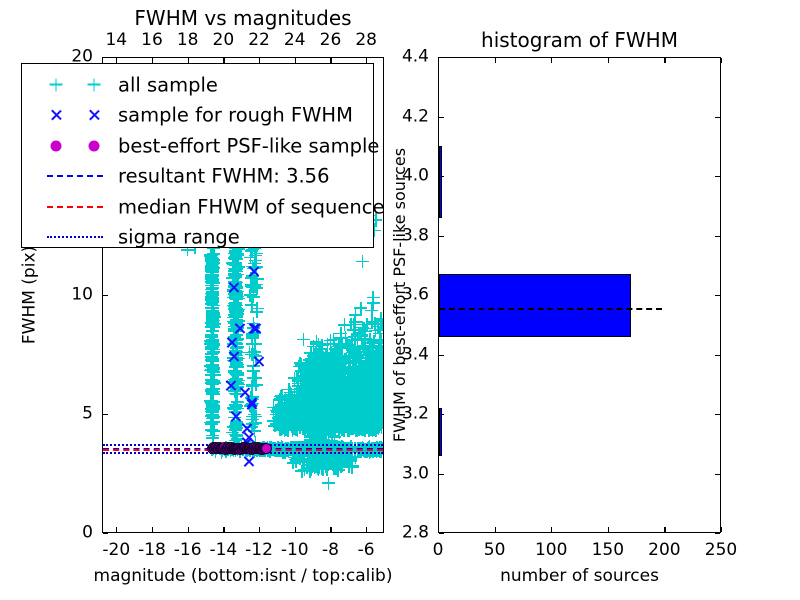  Describe the element at coordinates (223, 40) in the screenshot. I see `left-plot-xtick-top-label: 20` at that location.